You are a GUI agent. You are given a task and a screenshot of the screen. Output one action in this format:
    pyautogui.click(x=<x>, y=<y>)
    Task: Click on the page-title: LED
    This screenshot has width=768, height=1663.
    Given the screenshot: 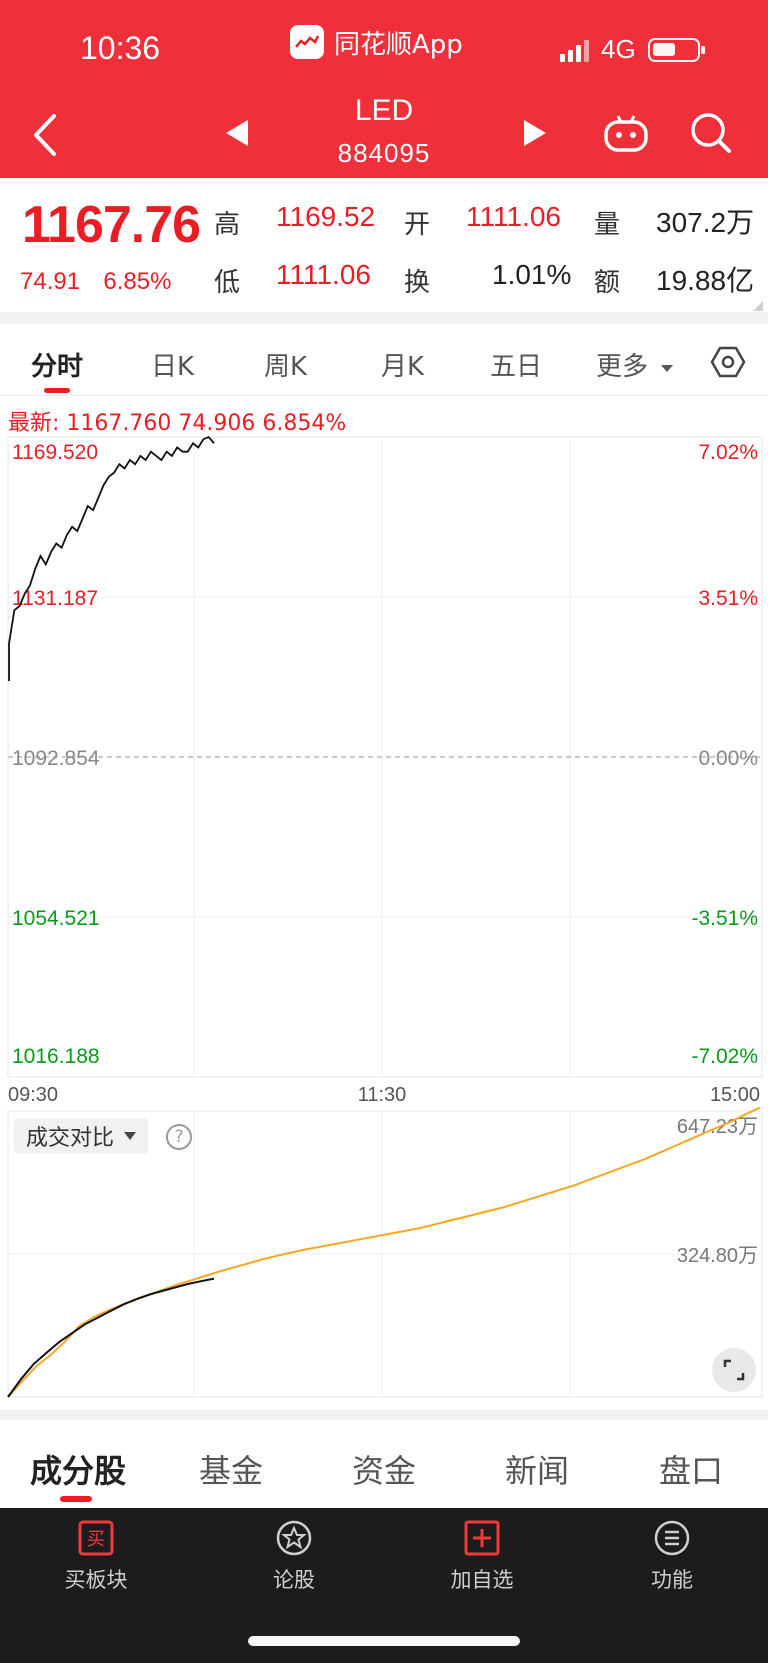 What is the action you would take?
    pyautogui.click(x=384, y=110)
    